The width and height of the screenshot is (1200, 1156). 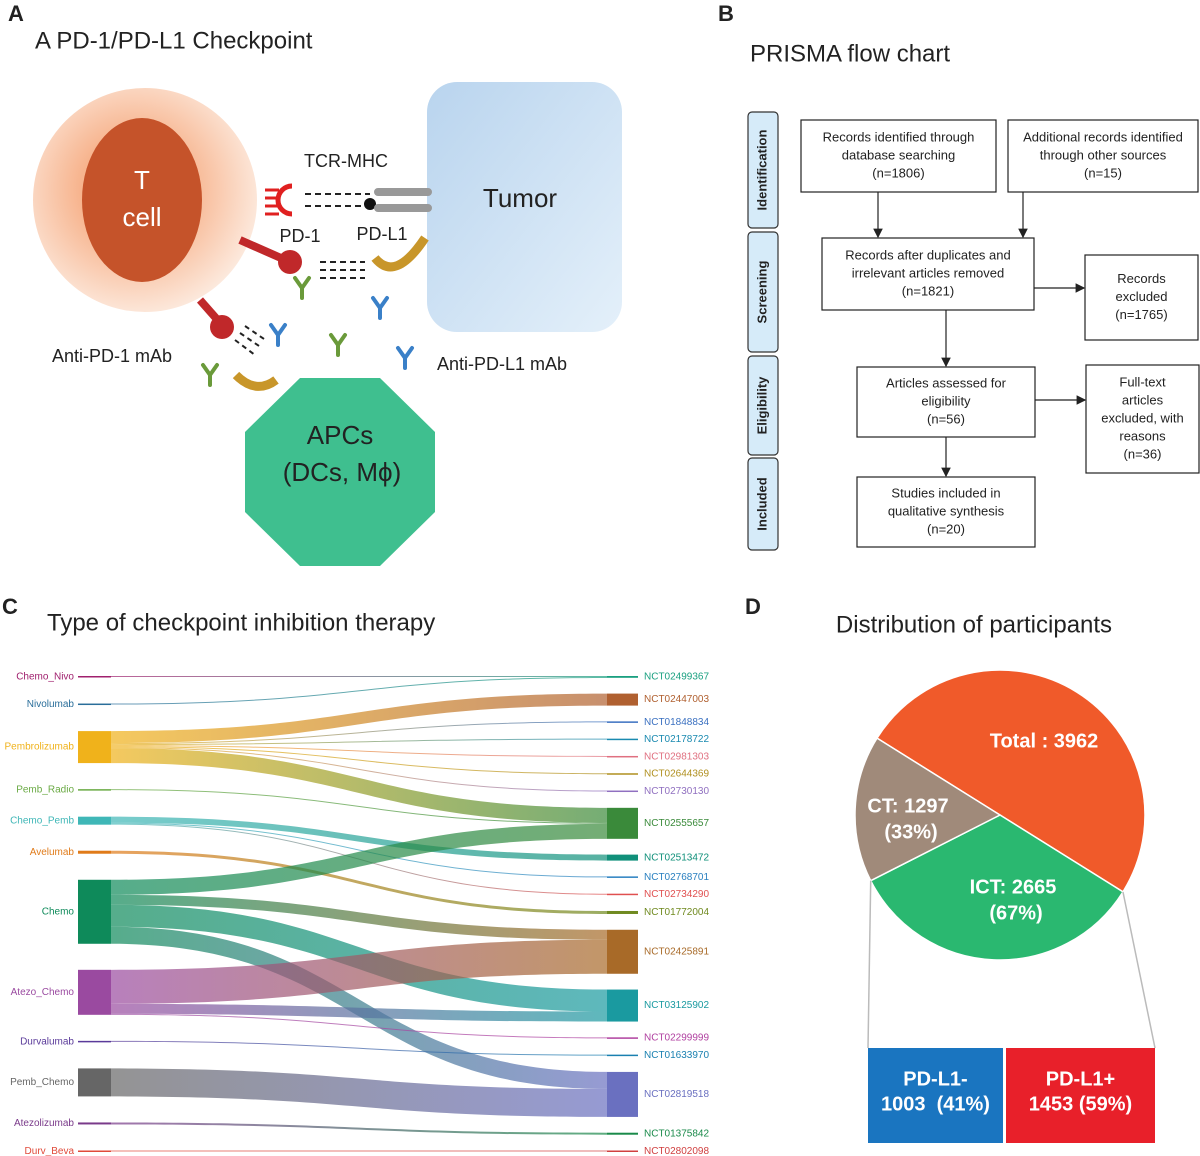 I want to click on node-label: Durvalumab, so click(x=47, y=1041).